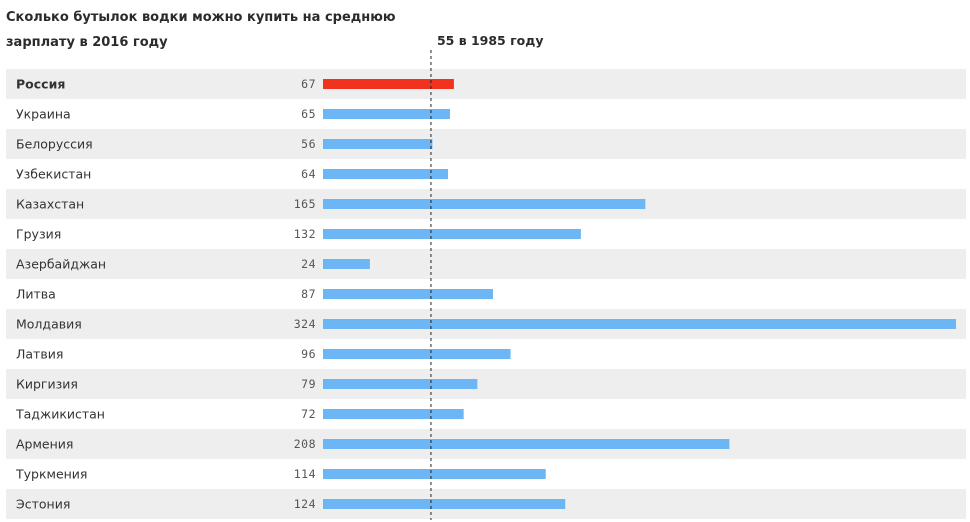 This screenshot has height=522, width=970. Describe the element at coordinates (61, 264) in the screenshot. I see `category-label: Азербайджан` at that location.